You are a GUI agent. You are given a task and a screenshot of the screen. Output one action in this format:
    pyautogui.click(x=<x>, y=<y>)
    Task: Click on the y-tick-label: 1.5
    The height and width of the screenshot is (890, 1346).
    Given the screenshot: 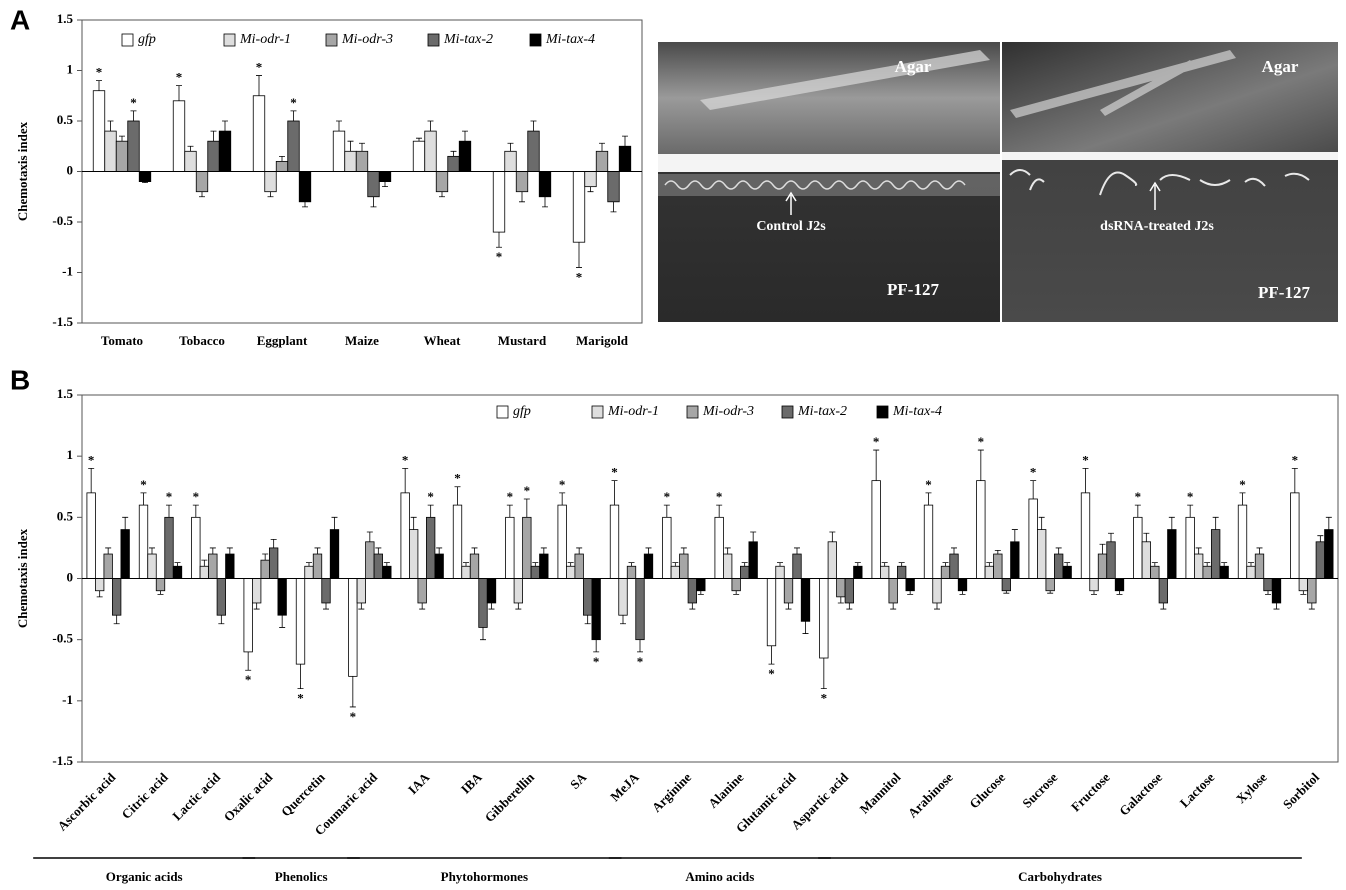 What is the action you would take?
    pyautogui.click(x=65, y=18)
    